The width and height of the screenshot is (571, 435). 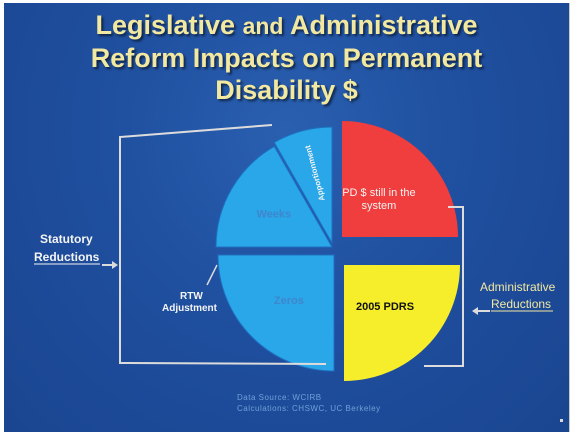 I want to click on slice-weeks, so click(x=274, y=196).